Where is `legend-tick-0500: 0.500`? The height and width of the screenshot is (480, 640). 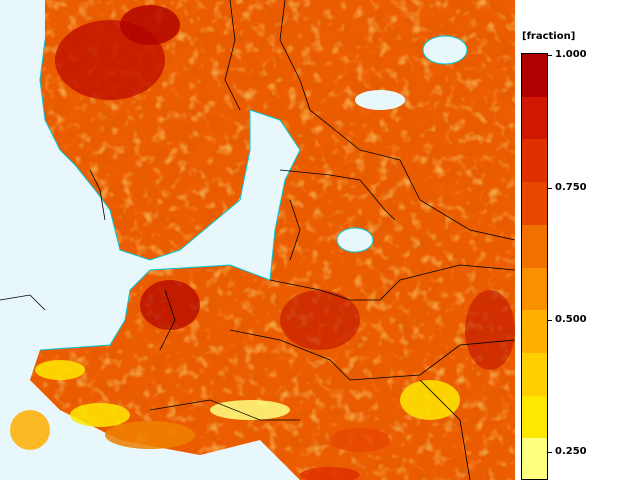
legend-tick-0500: 0.500 is located at coordinates (571, 319).